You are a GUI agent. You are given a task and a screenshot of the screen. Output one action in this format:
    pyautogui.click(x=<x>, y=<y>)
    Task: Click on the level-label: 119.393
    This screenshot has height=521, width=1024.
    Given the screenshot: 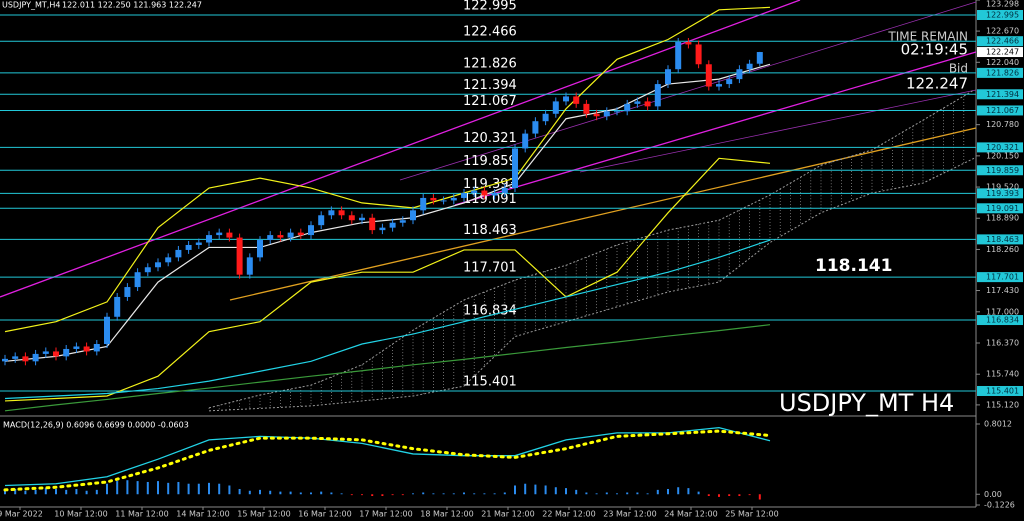 What is the action you would take?
    pyautogui.click(x=490, y=184)
    